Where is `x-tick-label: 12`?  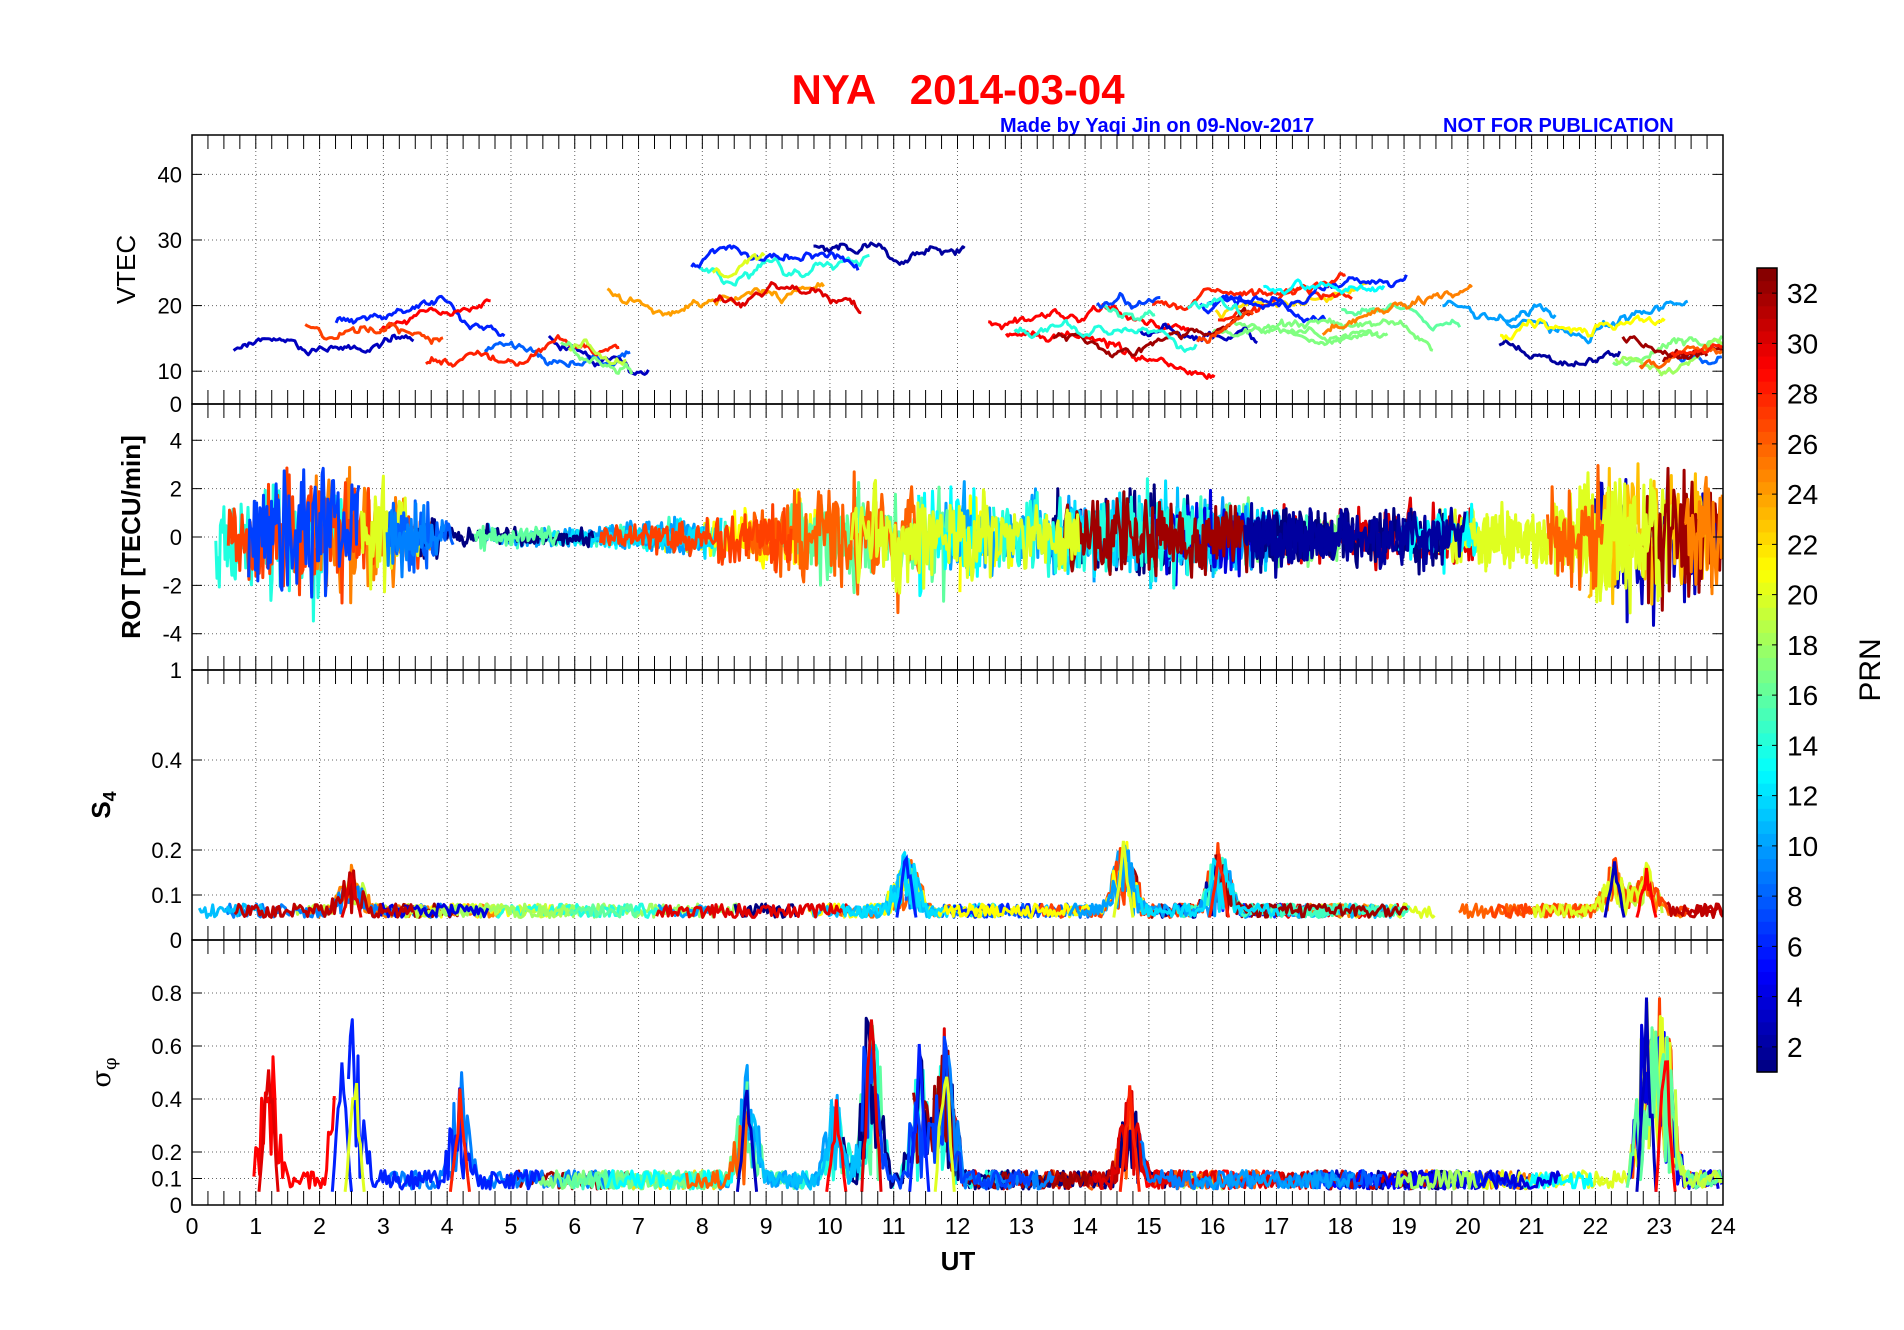
x-tick-label: 12 is located at coordinates (958, 1226).